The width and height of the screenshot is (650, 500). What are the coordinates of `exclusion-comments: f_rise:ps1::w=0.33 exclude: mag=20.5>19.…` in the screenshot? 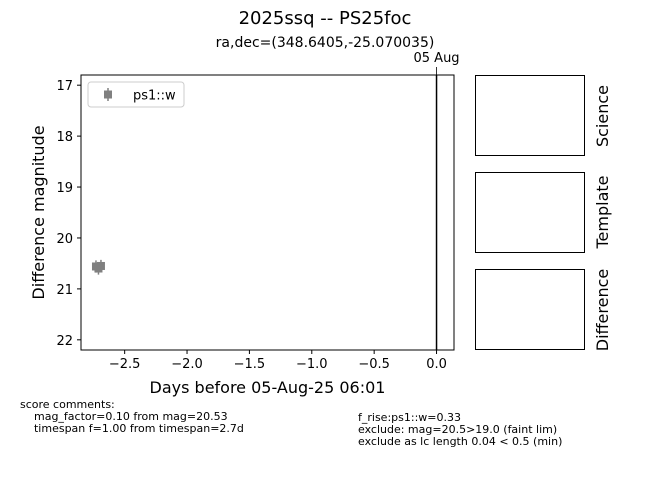 It's located at (460, 429).